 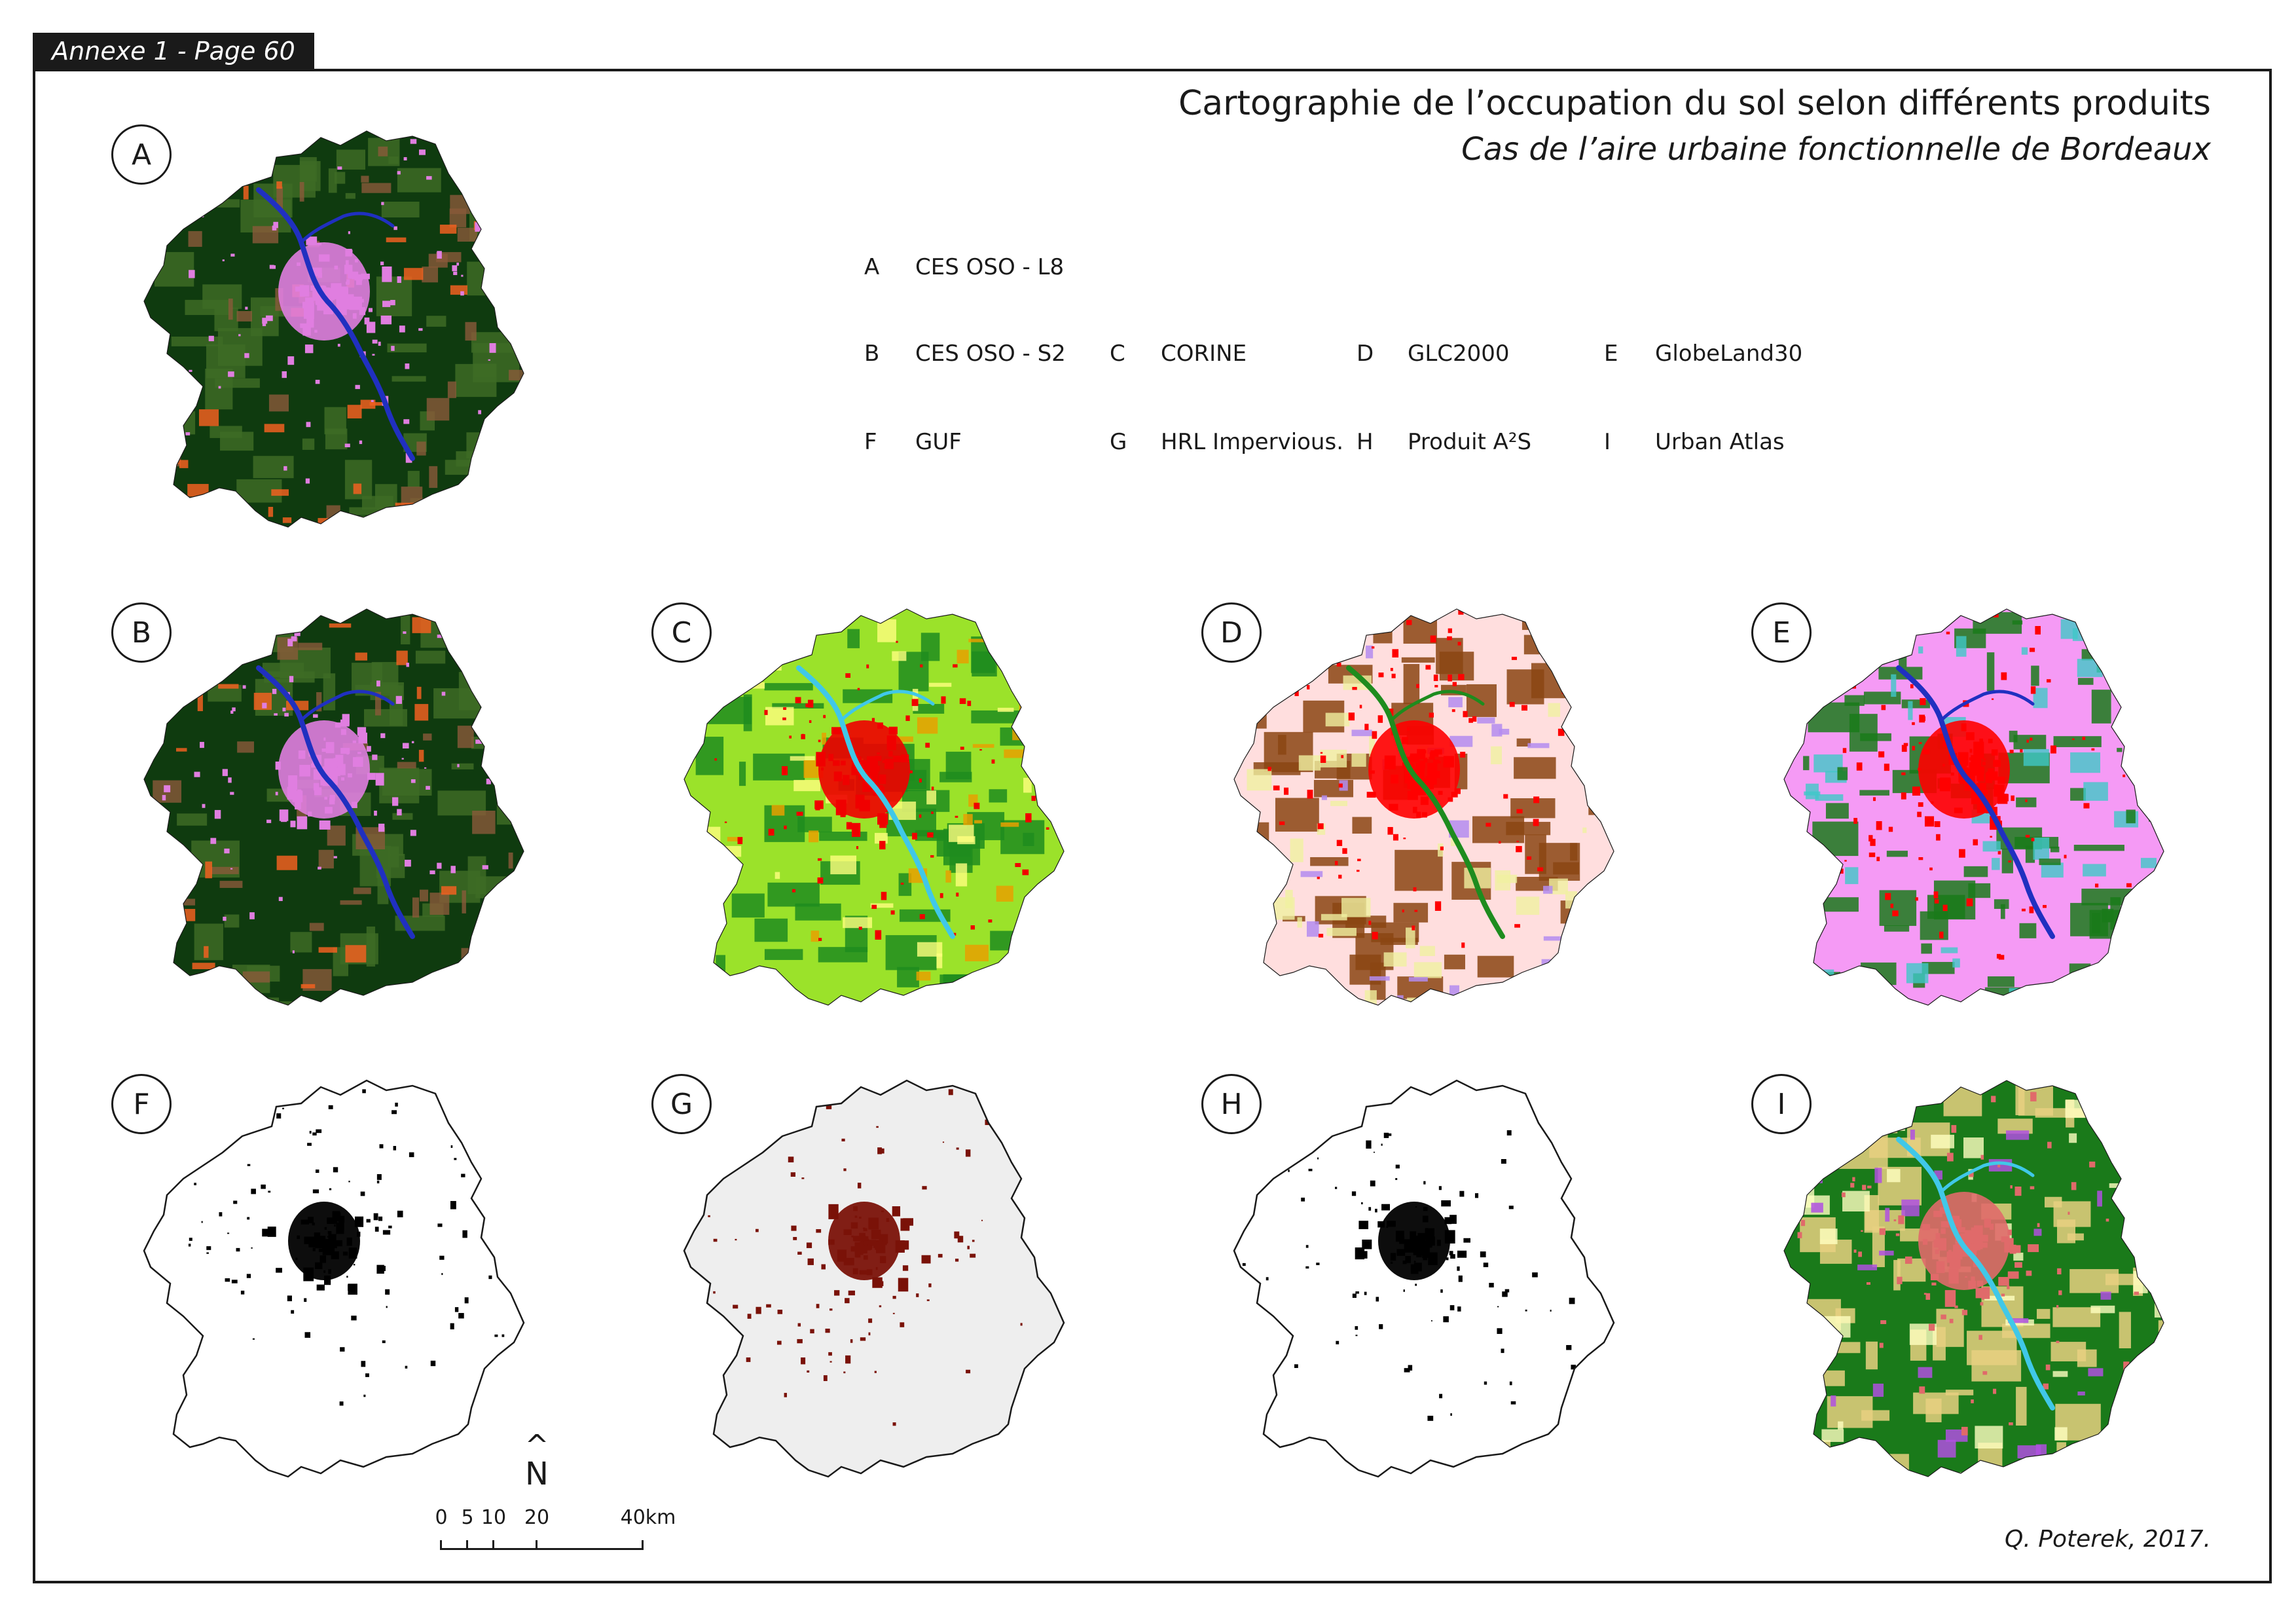 What do you see at coordinates (340, 340) in the screenshot?
I see `map-panel-a: A` at bounding box center [340, 340].